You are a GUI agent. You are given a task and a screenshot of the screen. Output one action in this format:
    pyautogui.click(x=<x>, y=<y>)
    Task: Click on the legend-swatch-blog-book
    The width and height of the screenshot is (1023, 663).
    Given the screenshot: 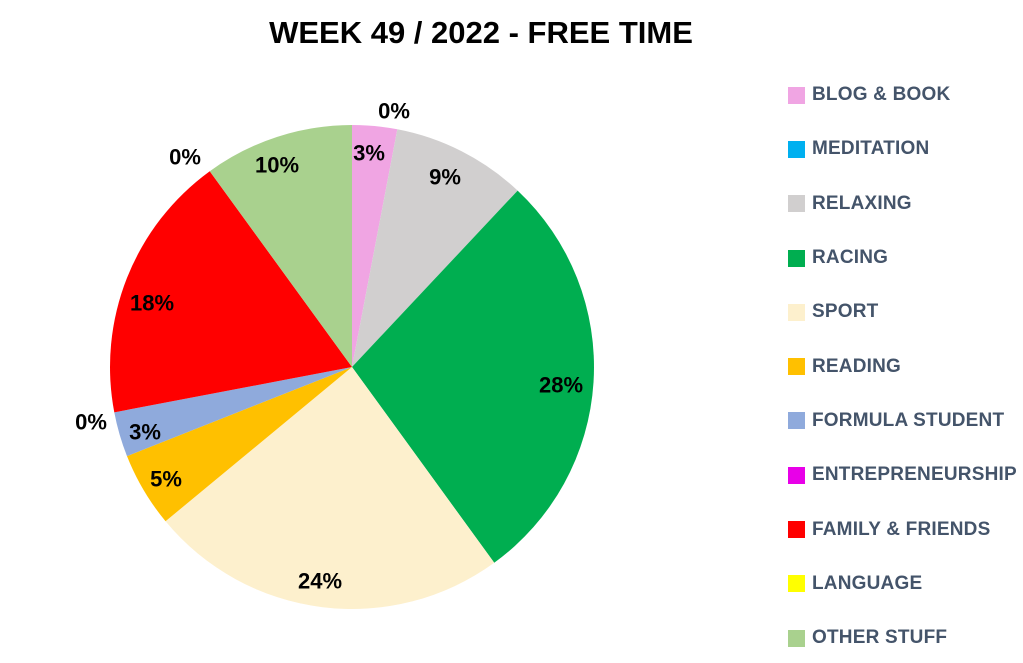 What is the action you would take?
    pyautogui.click(x=796, y=95)
    